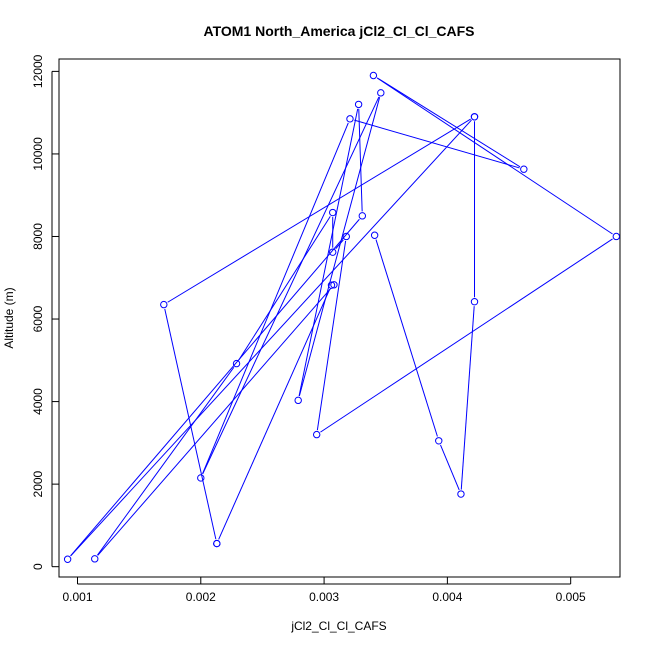 The width and height of the screenshot is (650, 650). What do you see at coordinates (38, 483) in the screenshot?
I see `y-tick-label: 2000` at bounding box center [38, 483].